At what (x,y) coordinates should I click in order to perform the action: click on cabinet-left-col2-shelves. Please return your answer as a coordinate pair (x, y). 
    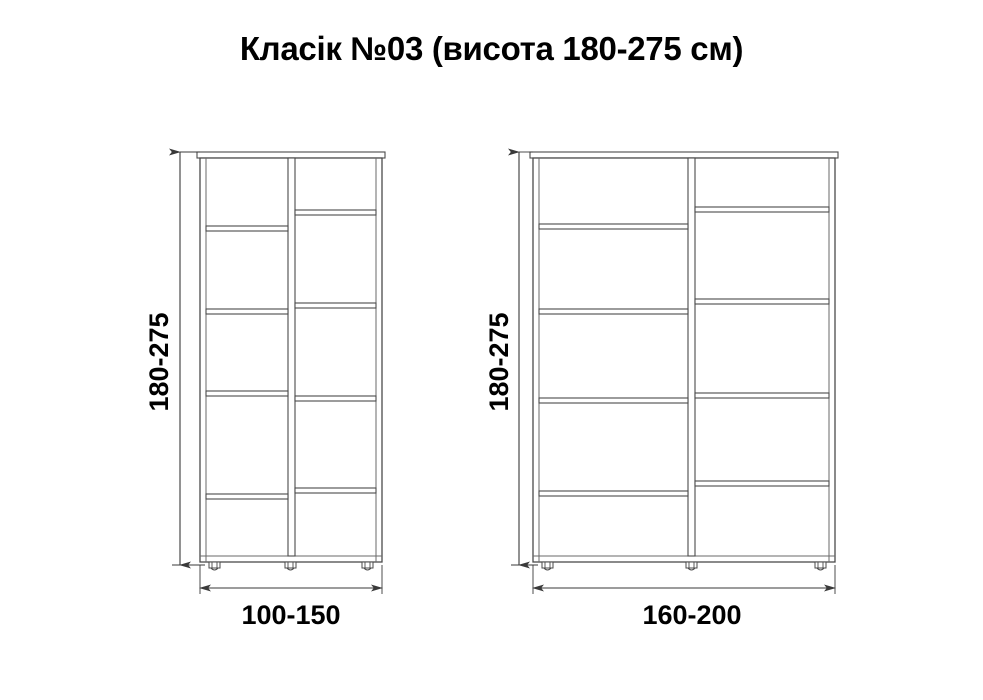
    Looking at the image, I should click on (335, 351).